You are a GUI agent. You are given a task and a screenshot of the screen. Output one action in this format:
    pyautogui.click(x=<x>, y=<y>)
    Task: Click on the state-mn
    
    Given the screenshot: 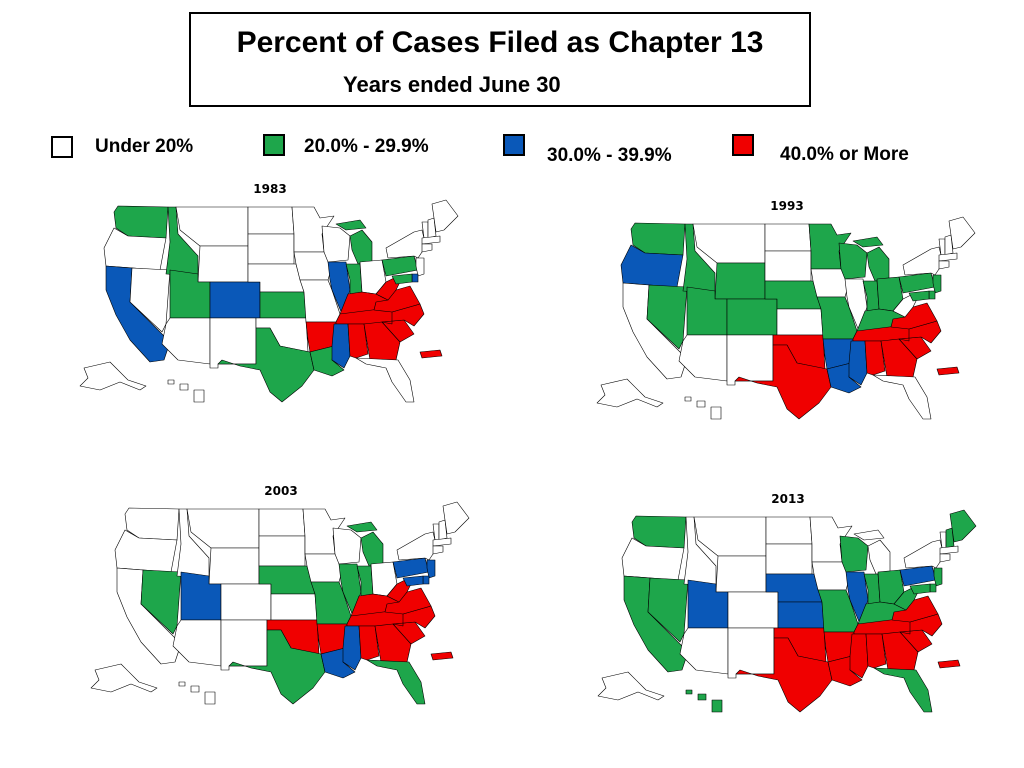 What is the action you would take?
    pyautogui.click(x=313, y=229)
    